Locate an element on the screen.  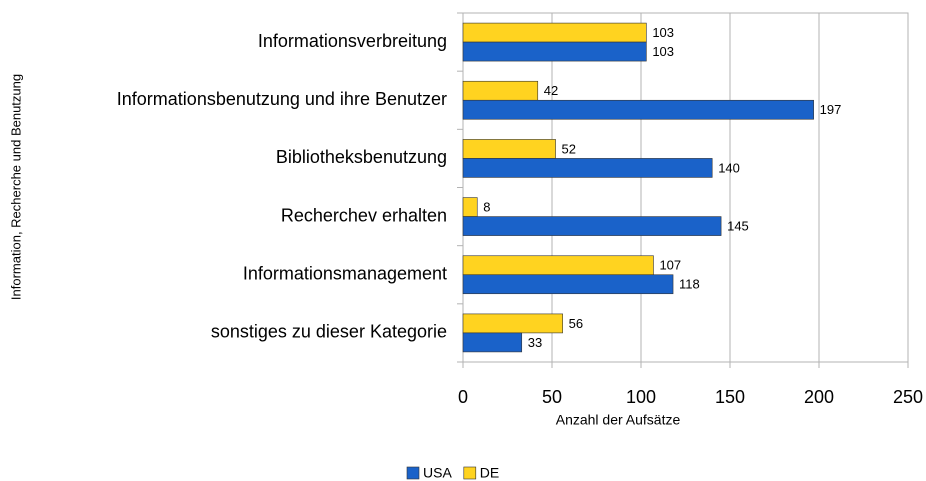
y-tick-label: Informationsbenutzung und ihre Benutzer is located at coordinates (282, 99).